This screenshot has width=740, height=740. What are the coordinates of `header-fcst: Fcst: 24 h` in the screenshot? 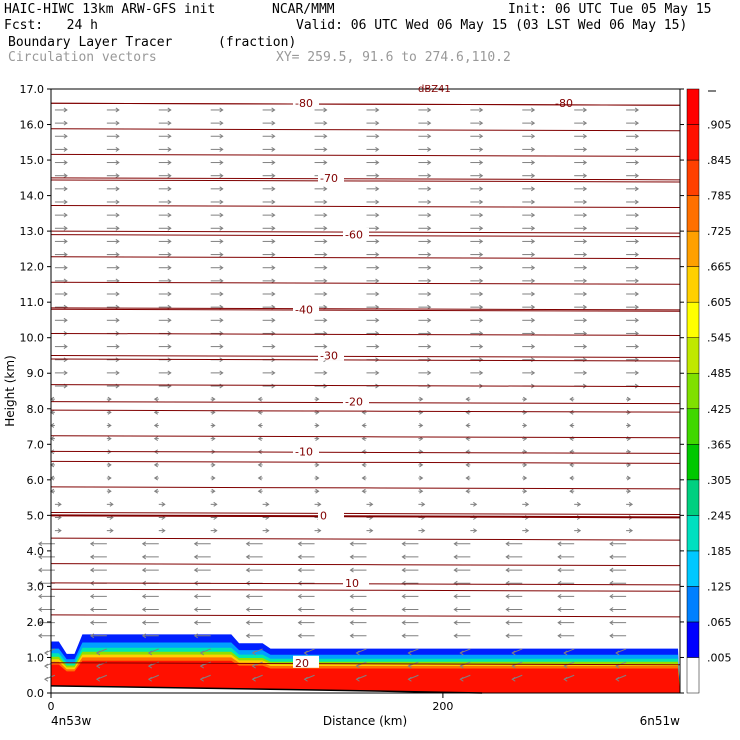 It's located at (51, 25).